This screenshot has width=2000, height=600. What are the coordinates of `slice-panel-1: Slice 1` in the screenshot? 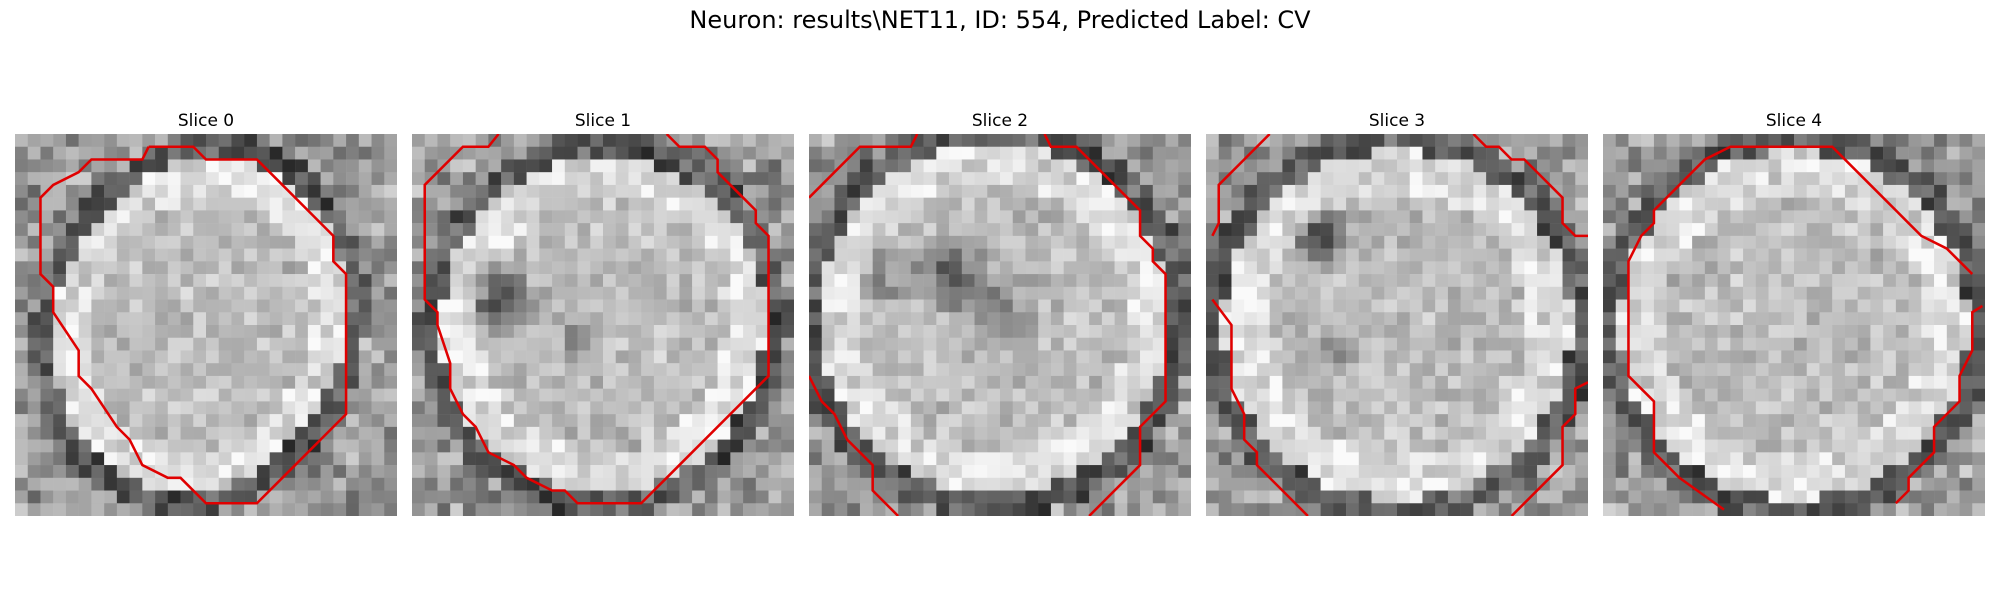 It's located at (603, 313).